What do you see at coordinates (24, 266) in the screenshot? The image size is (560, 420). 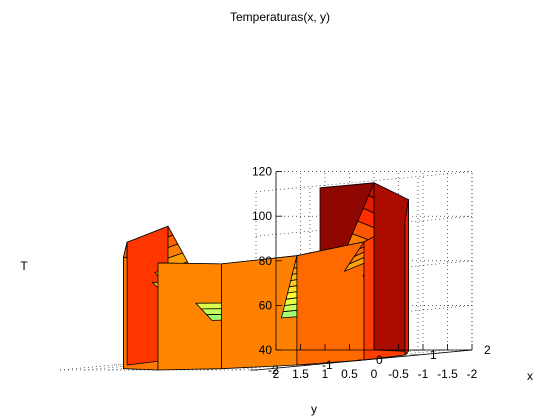 I see `z-axis-label: T` at bounding box center [24, 266].